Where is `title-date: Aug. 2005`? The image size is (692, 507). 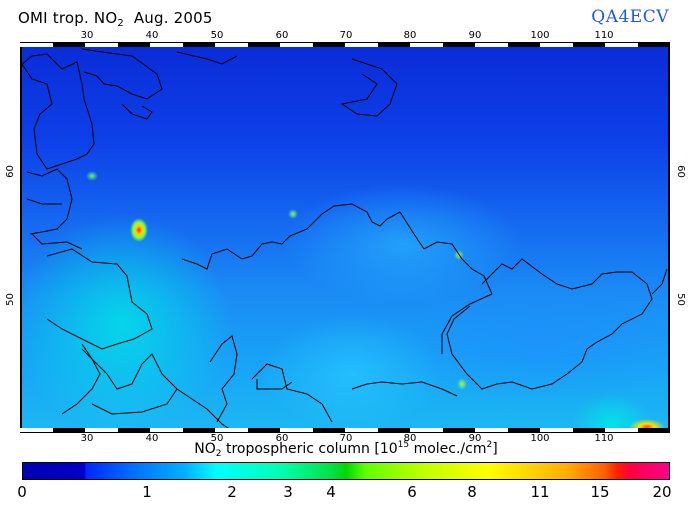
title-date: Aug. 2005 is located at coordinates (168, 18).